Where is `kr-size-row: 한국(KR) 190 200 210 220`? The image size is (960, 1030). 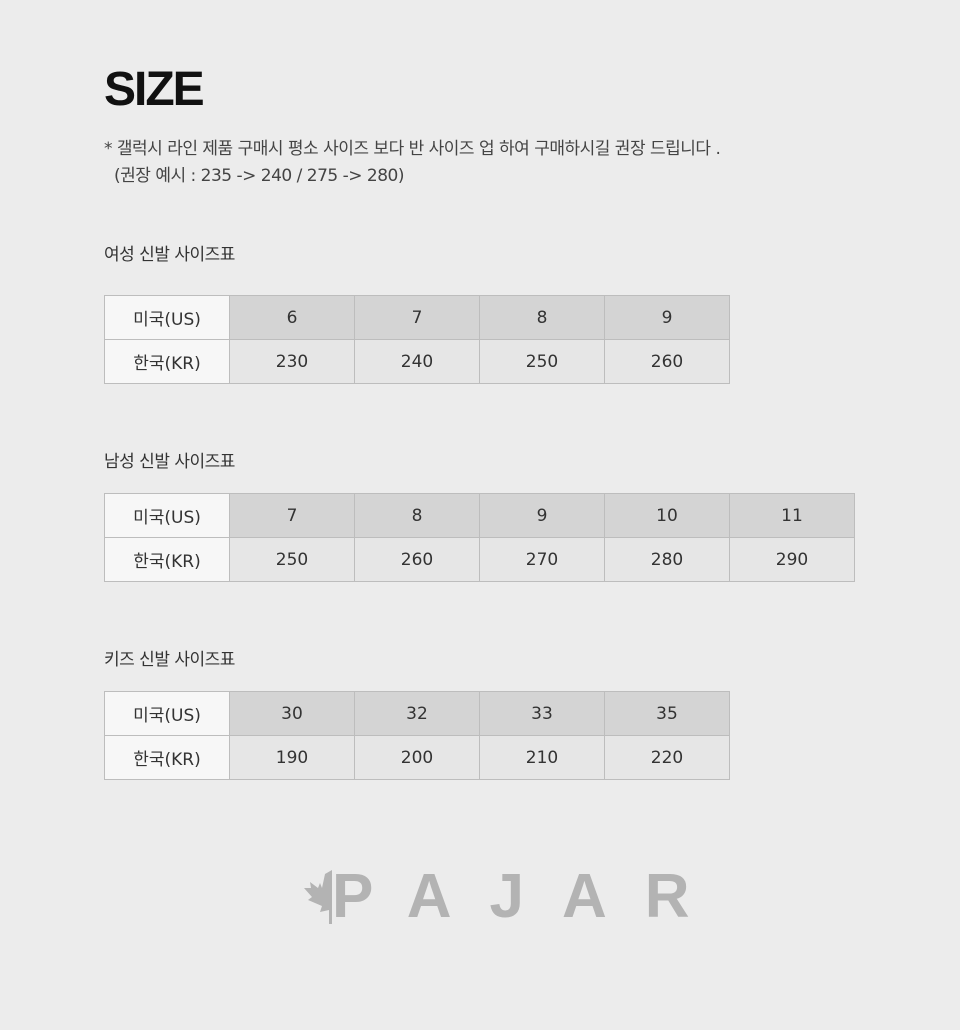
kr-size-row: 한국(KR) 190 200 210 220 is located at coordinates (417, 757).